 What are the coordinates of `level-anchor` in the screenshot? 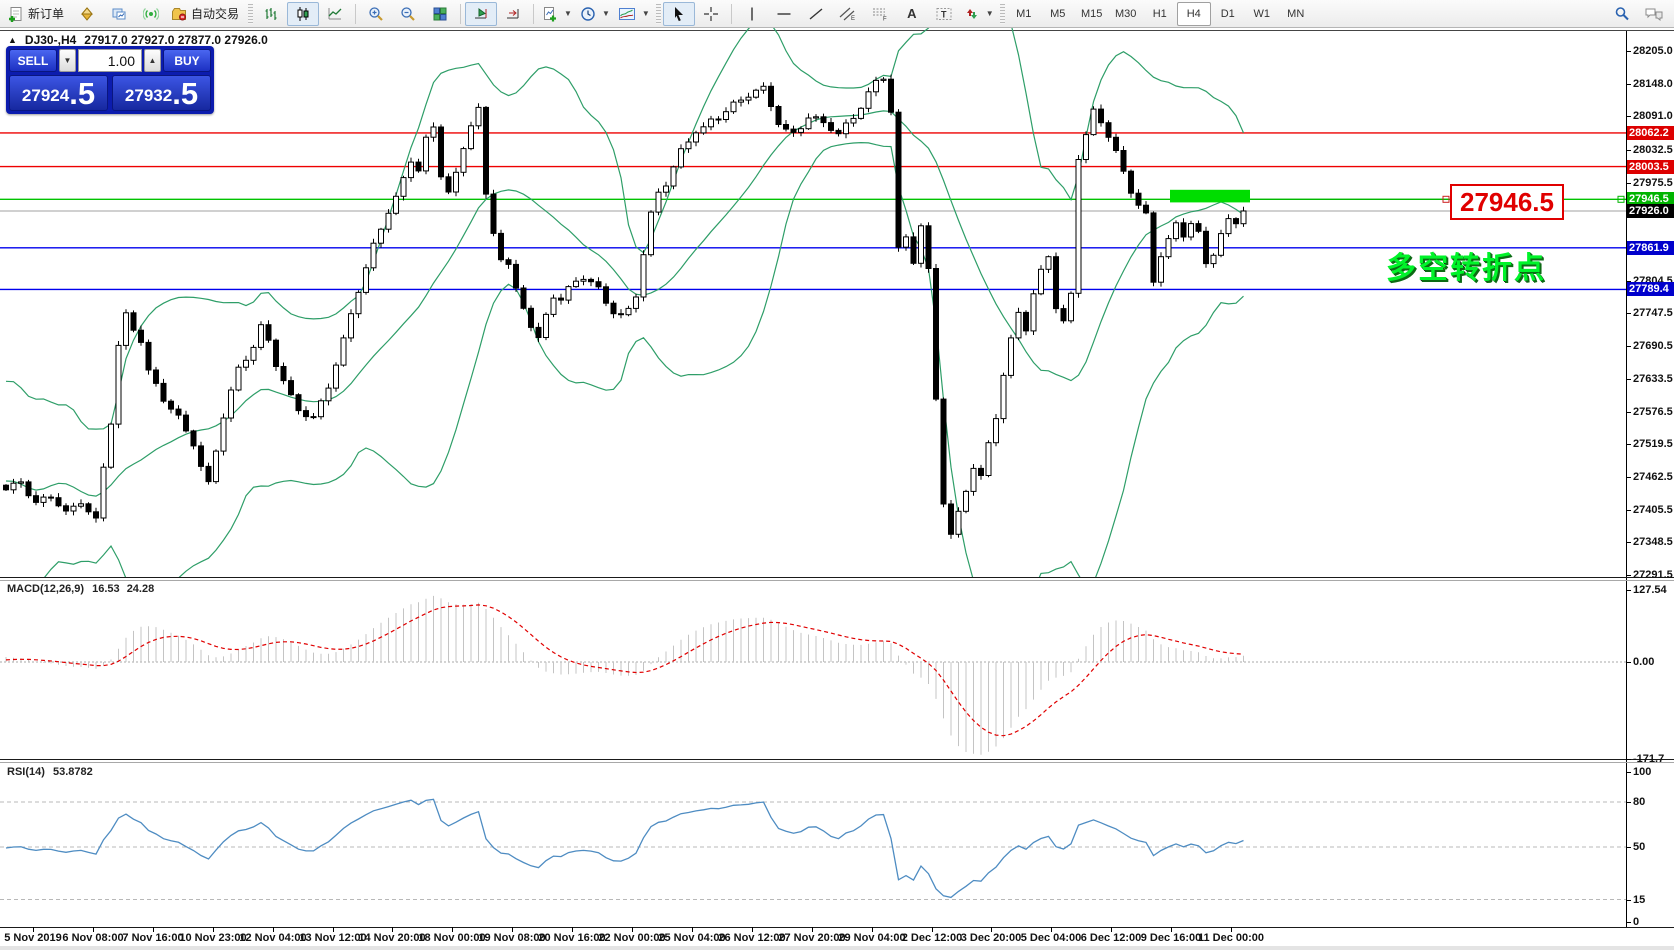 It's located at (1621, 199).